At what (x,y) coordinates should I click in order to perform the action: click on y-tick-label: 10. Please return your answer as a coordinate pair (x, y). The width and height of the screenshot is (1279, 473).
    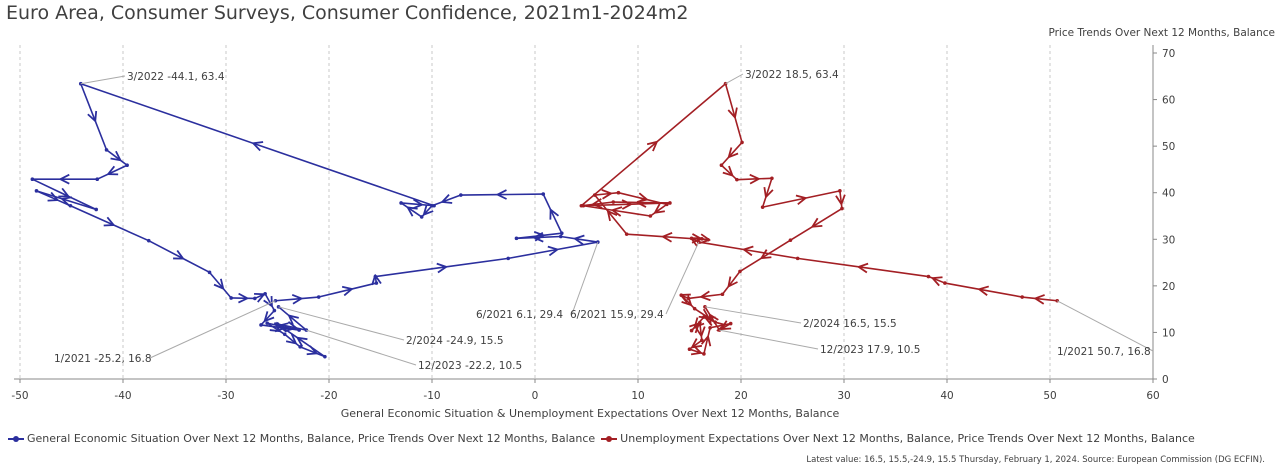
    Looking at the image, I should click on (1168, 333).